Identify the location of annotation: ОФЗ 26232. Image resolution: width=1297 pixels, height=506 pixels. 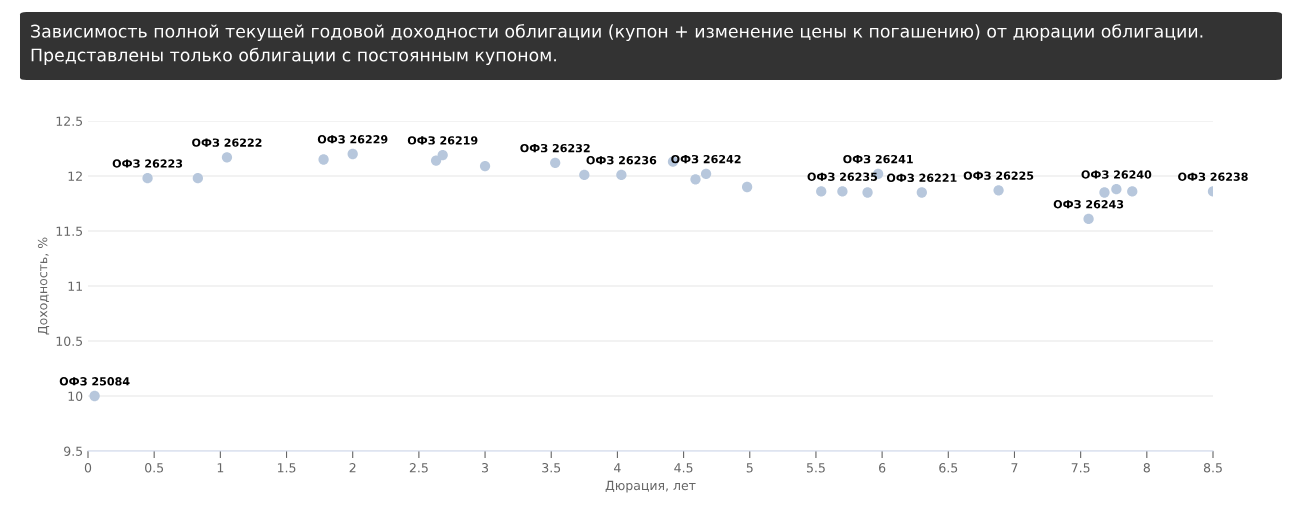
(555, 148).